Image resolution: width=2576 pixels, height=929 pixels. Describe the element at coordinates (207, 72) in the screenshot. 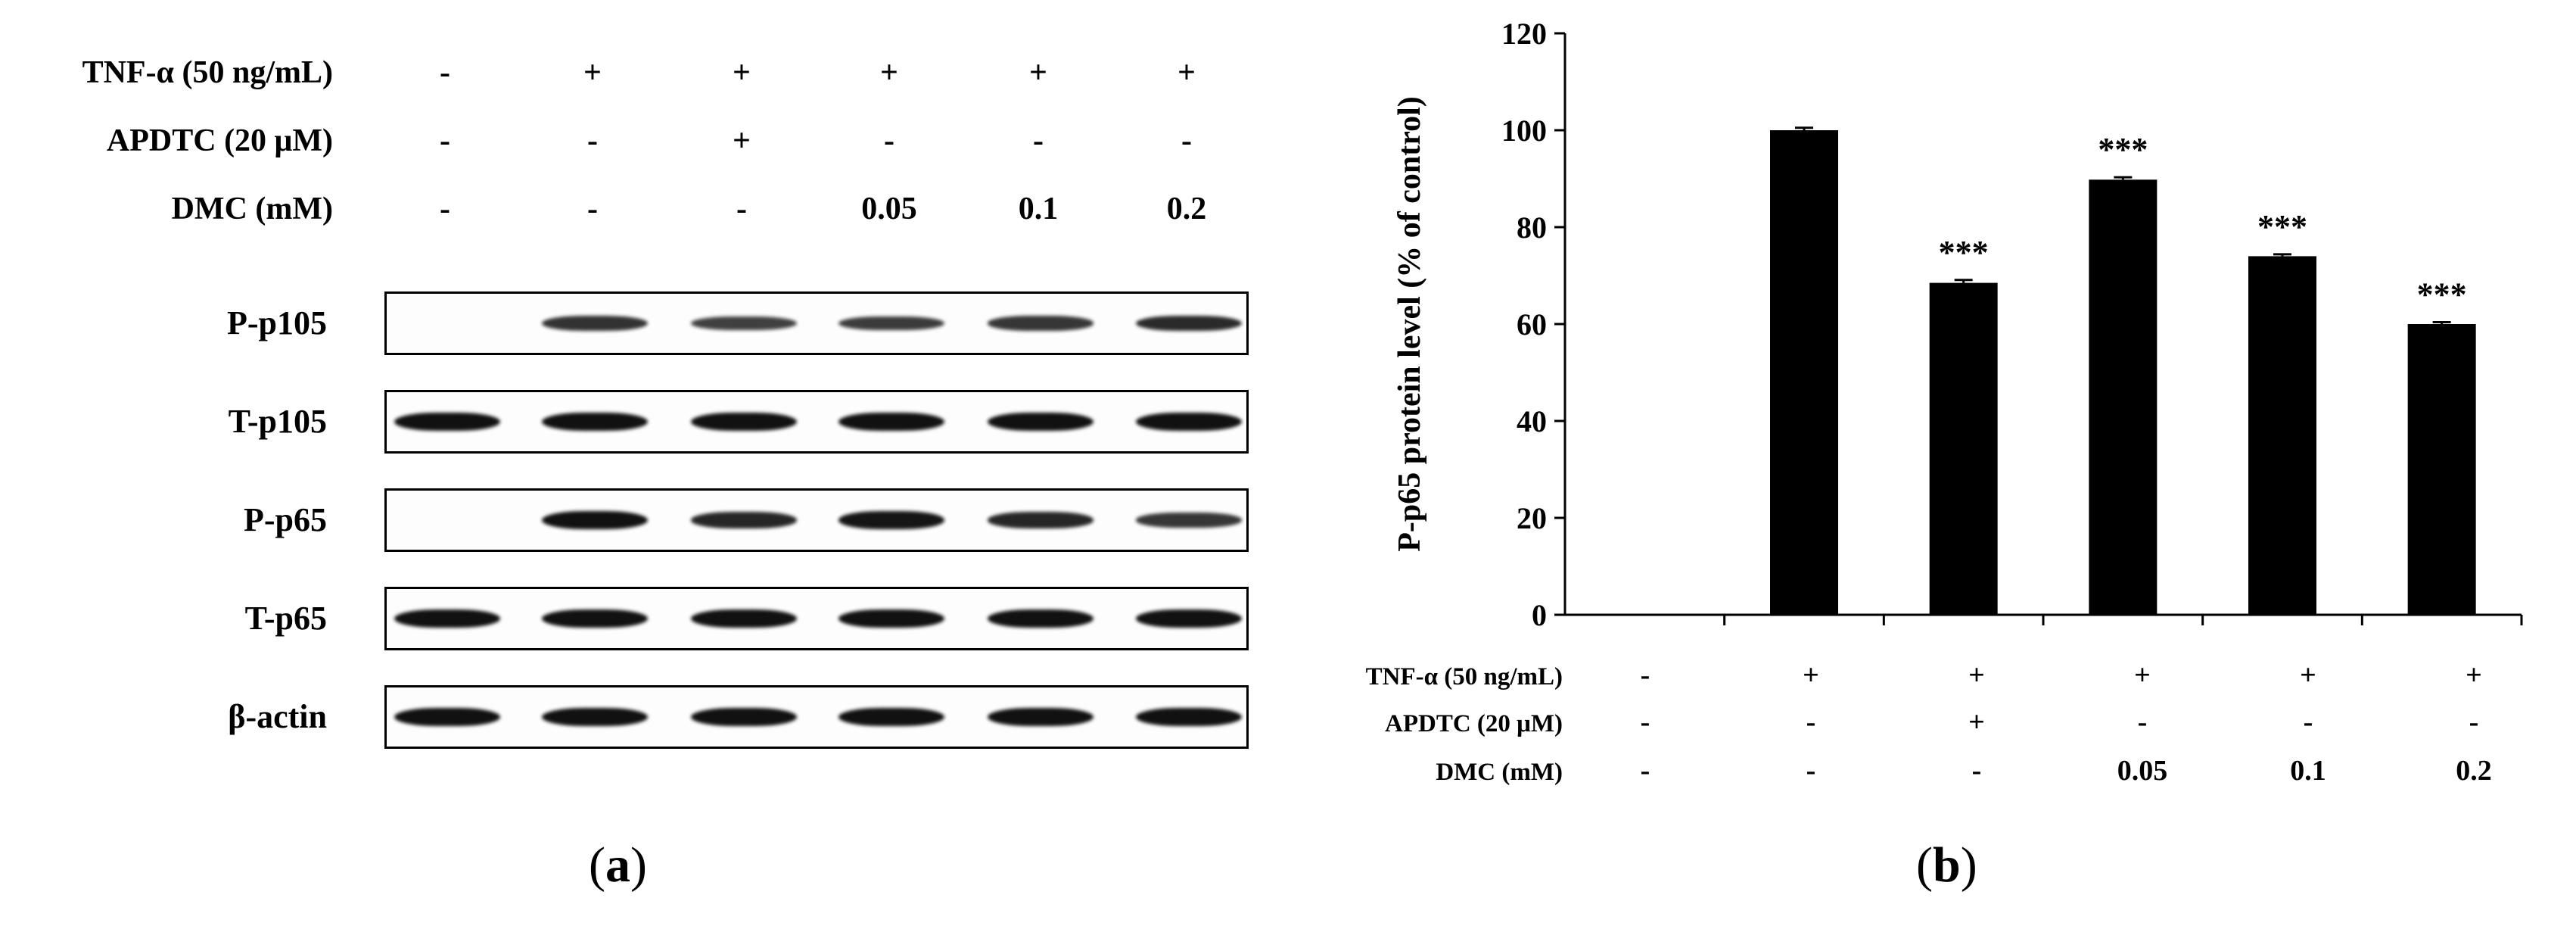

I see `blot-condition-label: TNF-α (50 ng/mL)` at that location.